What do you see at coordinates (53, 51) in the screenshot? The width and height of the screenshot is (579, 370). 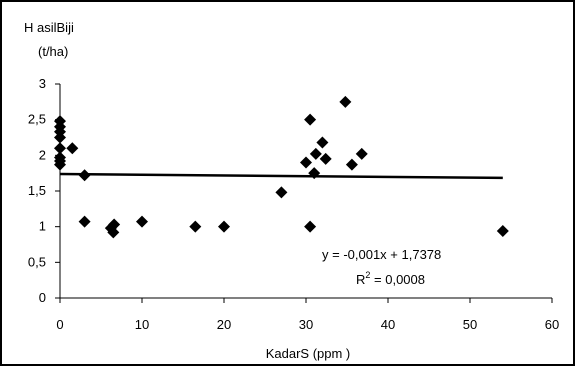 I see `y-axis-label-line2: (t/ha)` at bounding box center [53, 51].